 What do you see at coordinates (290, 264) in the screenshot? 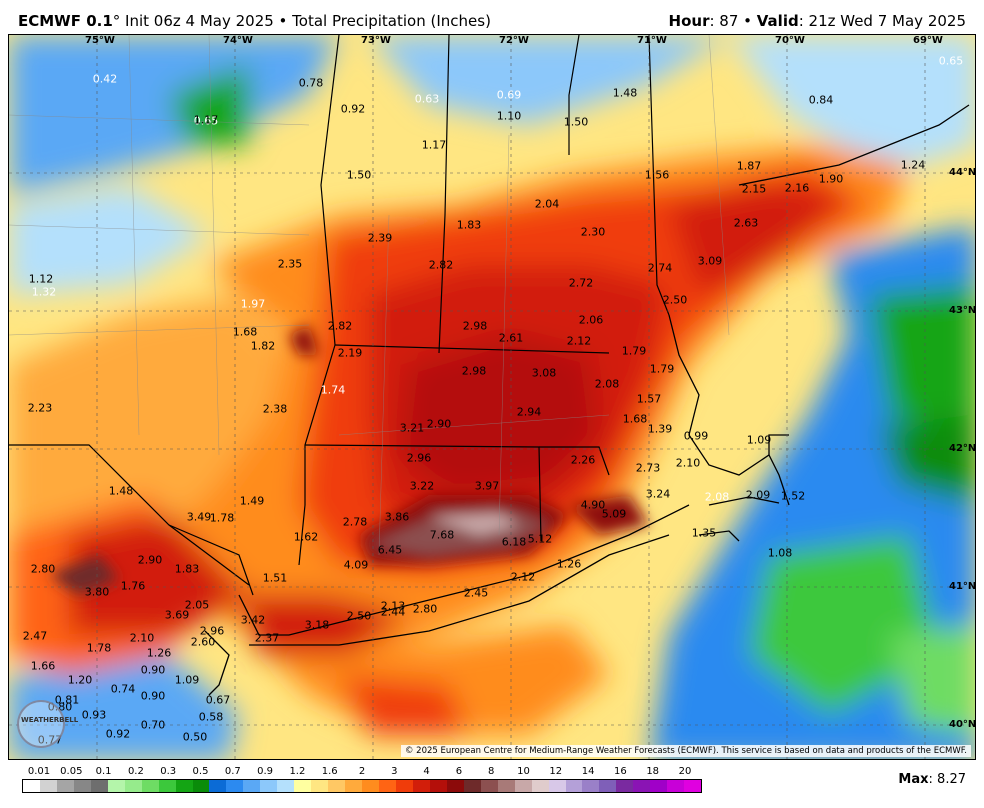
I see `precip-value-label: 2.35` at bounding box center [290, 264].